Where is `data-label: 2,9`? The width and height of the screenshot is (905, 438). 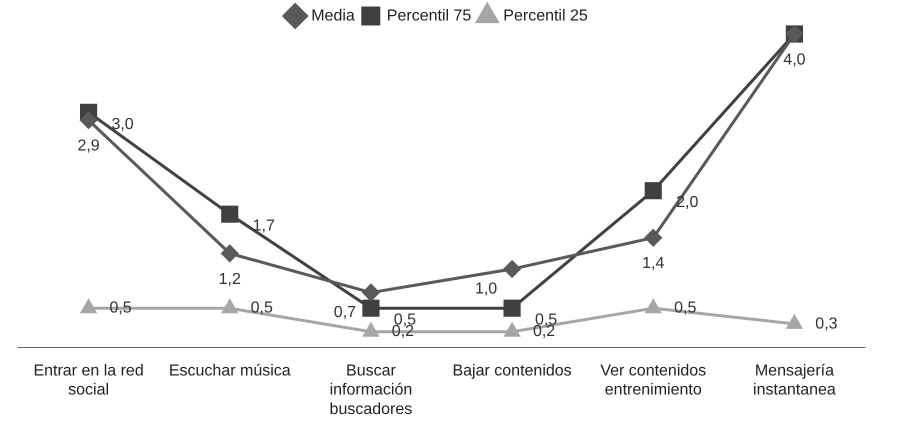
data-label: 2,9 is located at coordinates (88, 146).